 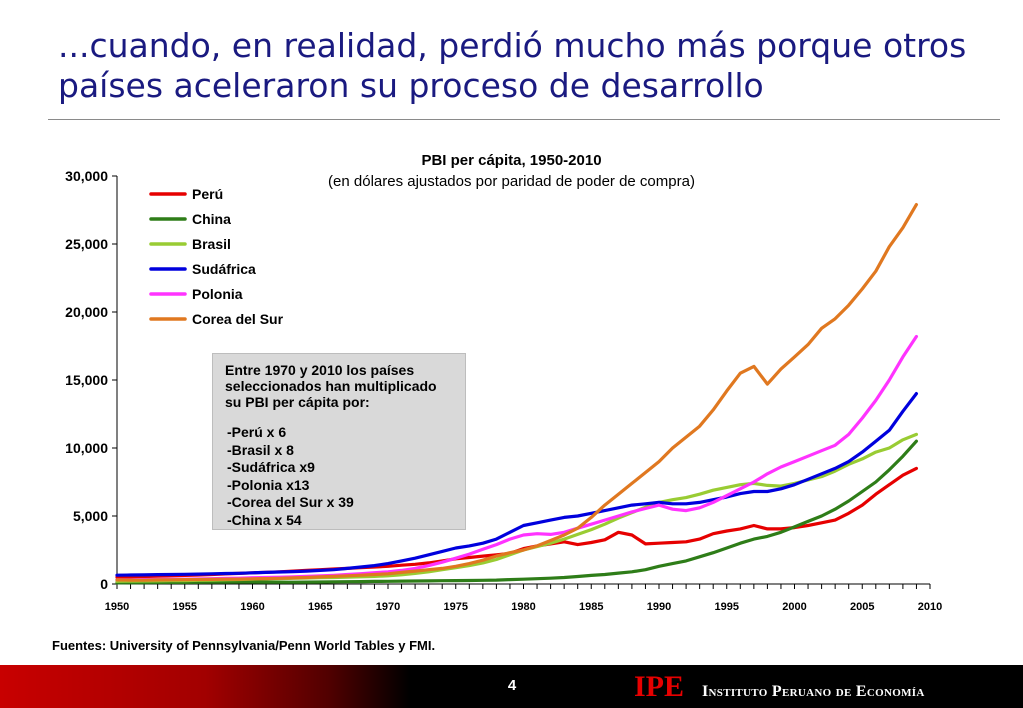 What do you see at coordinates (185, 607) in the screenshot?
I see `x-tick-label: 1955` at bounding box center [185, 607].